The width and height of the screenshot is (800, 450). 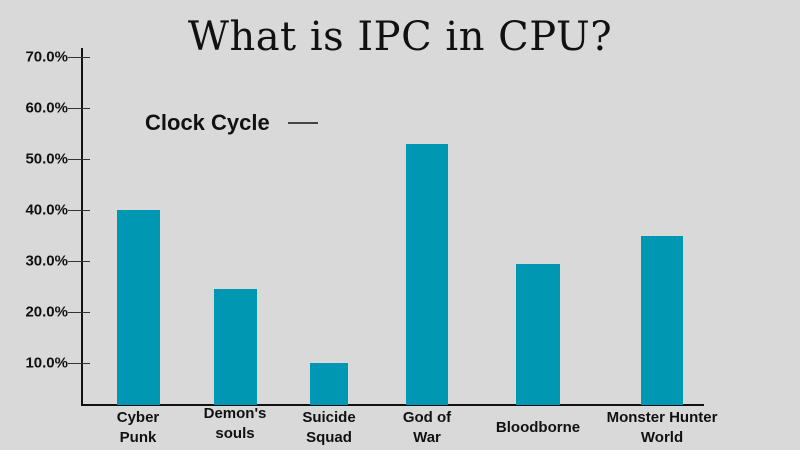 I want to click on y-tick-label: 50.0%, so click(x=46, y=159).